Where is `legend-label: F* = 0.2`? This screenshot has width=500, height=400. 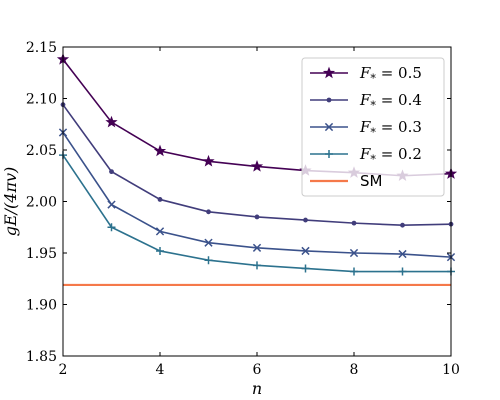
legend-label: F* = 0.2 is located at coordinates (390, 155).